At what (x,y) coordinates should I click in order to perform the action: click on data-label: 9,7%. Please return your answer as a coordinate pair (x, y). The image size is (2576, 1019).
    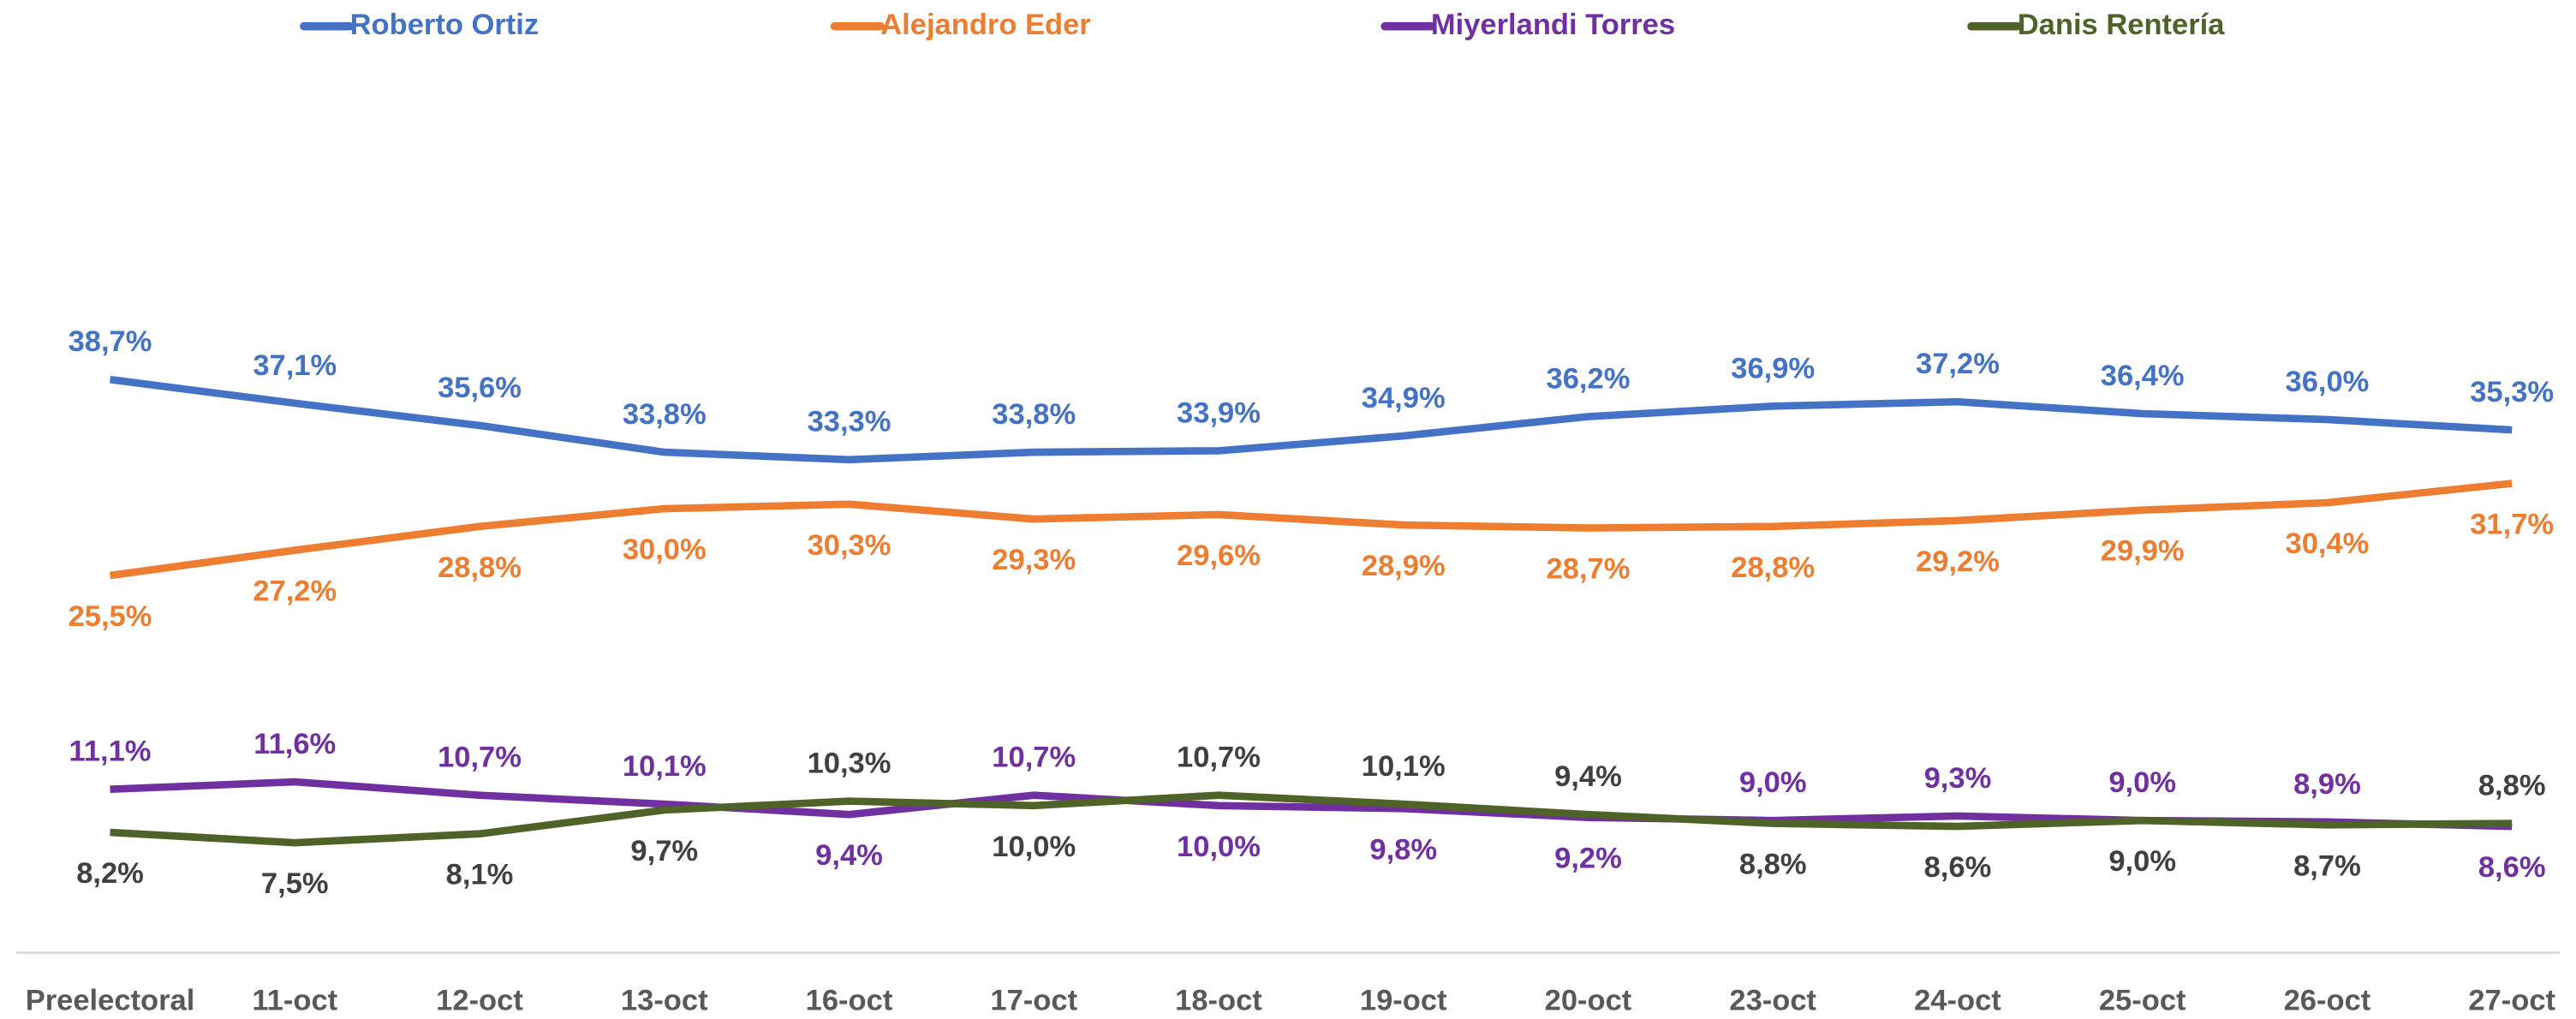
    Looking at the image, I should click on (664, 851).